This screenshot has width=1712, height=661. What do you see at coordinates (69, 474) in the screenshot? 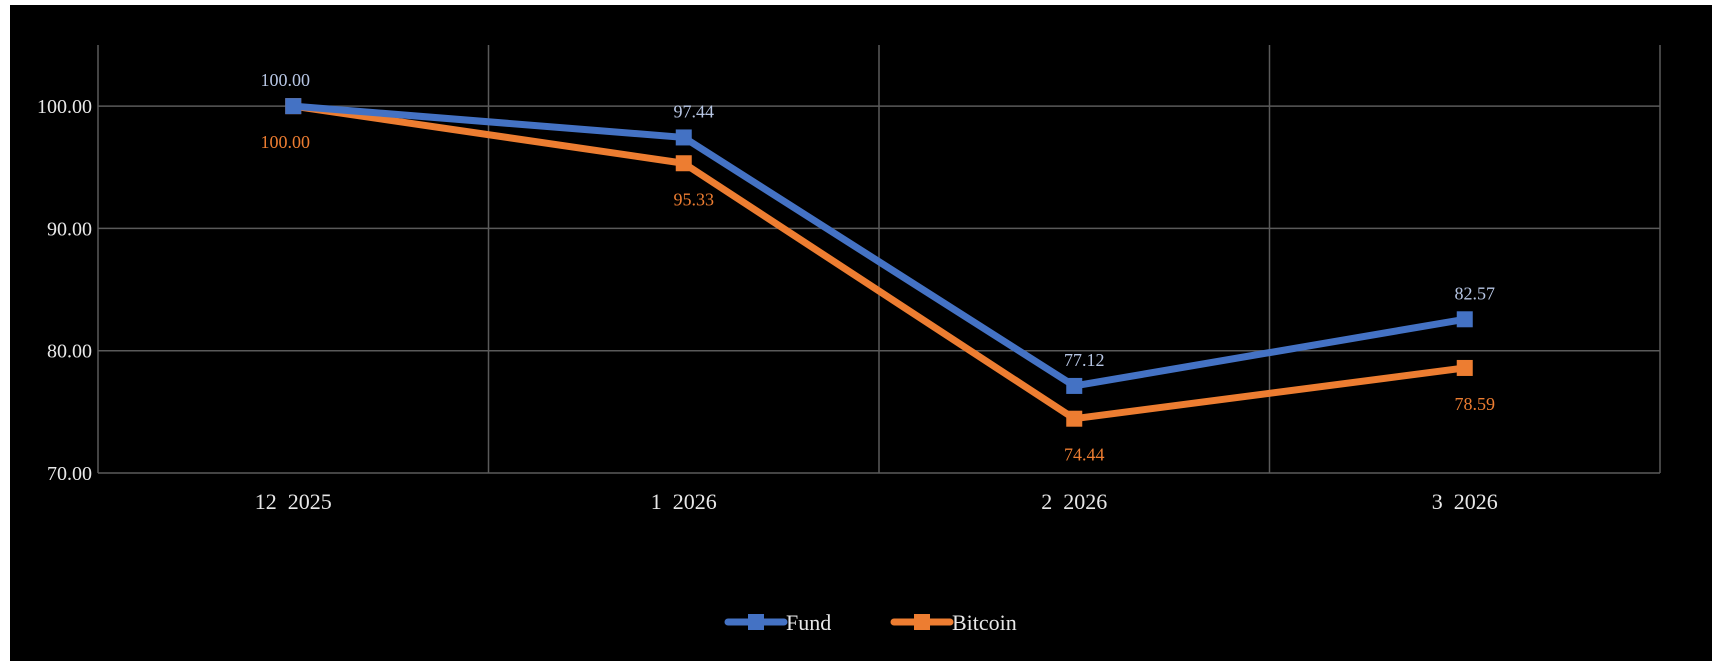
I see `y-tick-label: 70.00` at bounding box center [69, 474].